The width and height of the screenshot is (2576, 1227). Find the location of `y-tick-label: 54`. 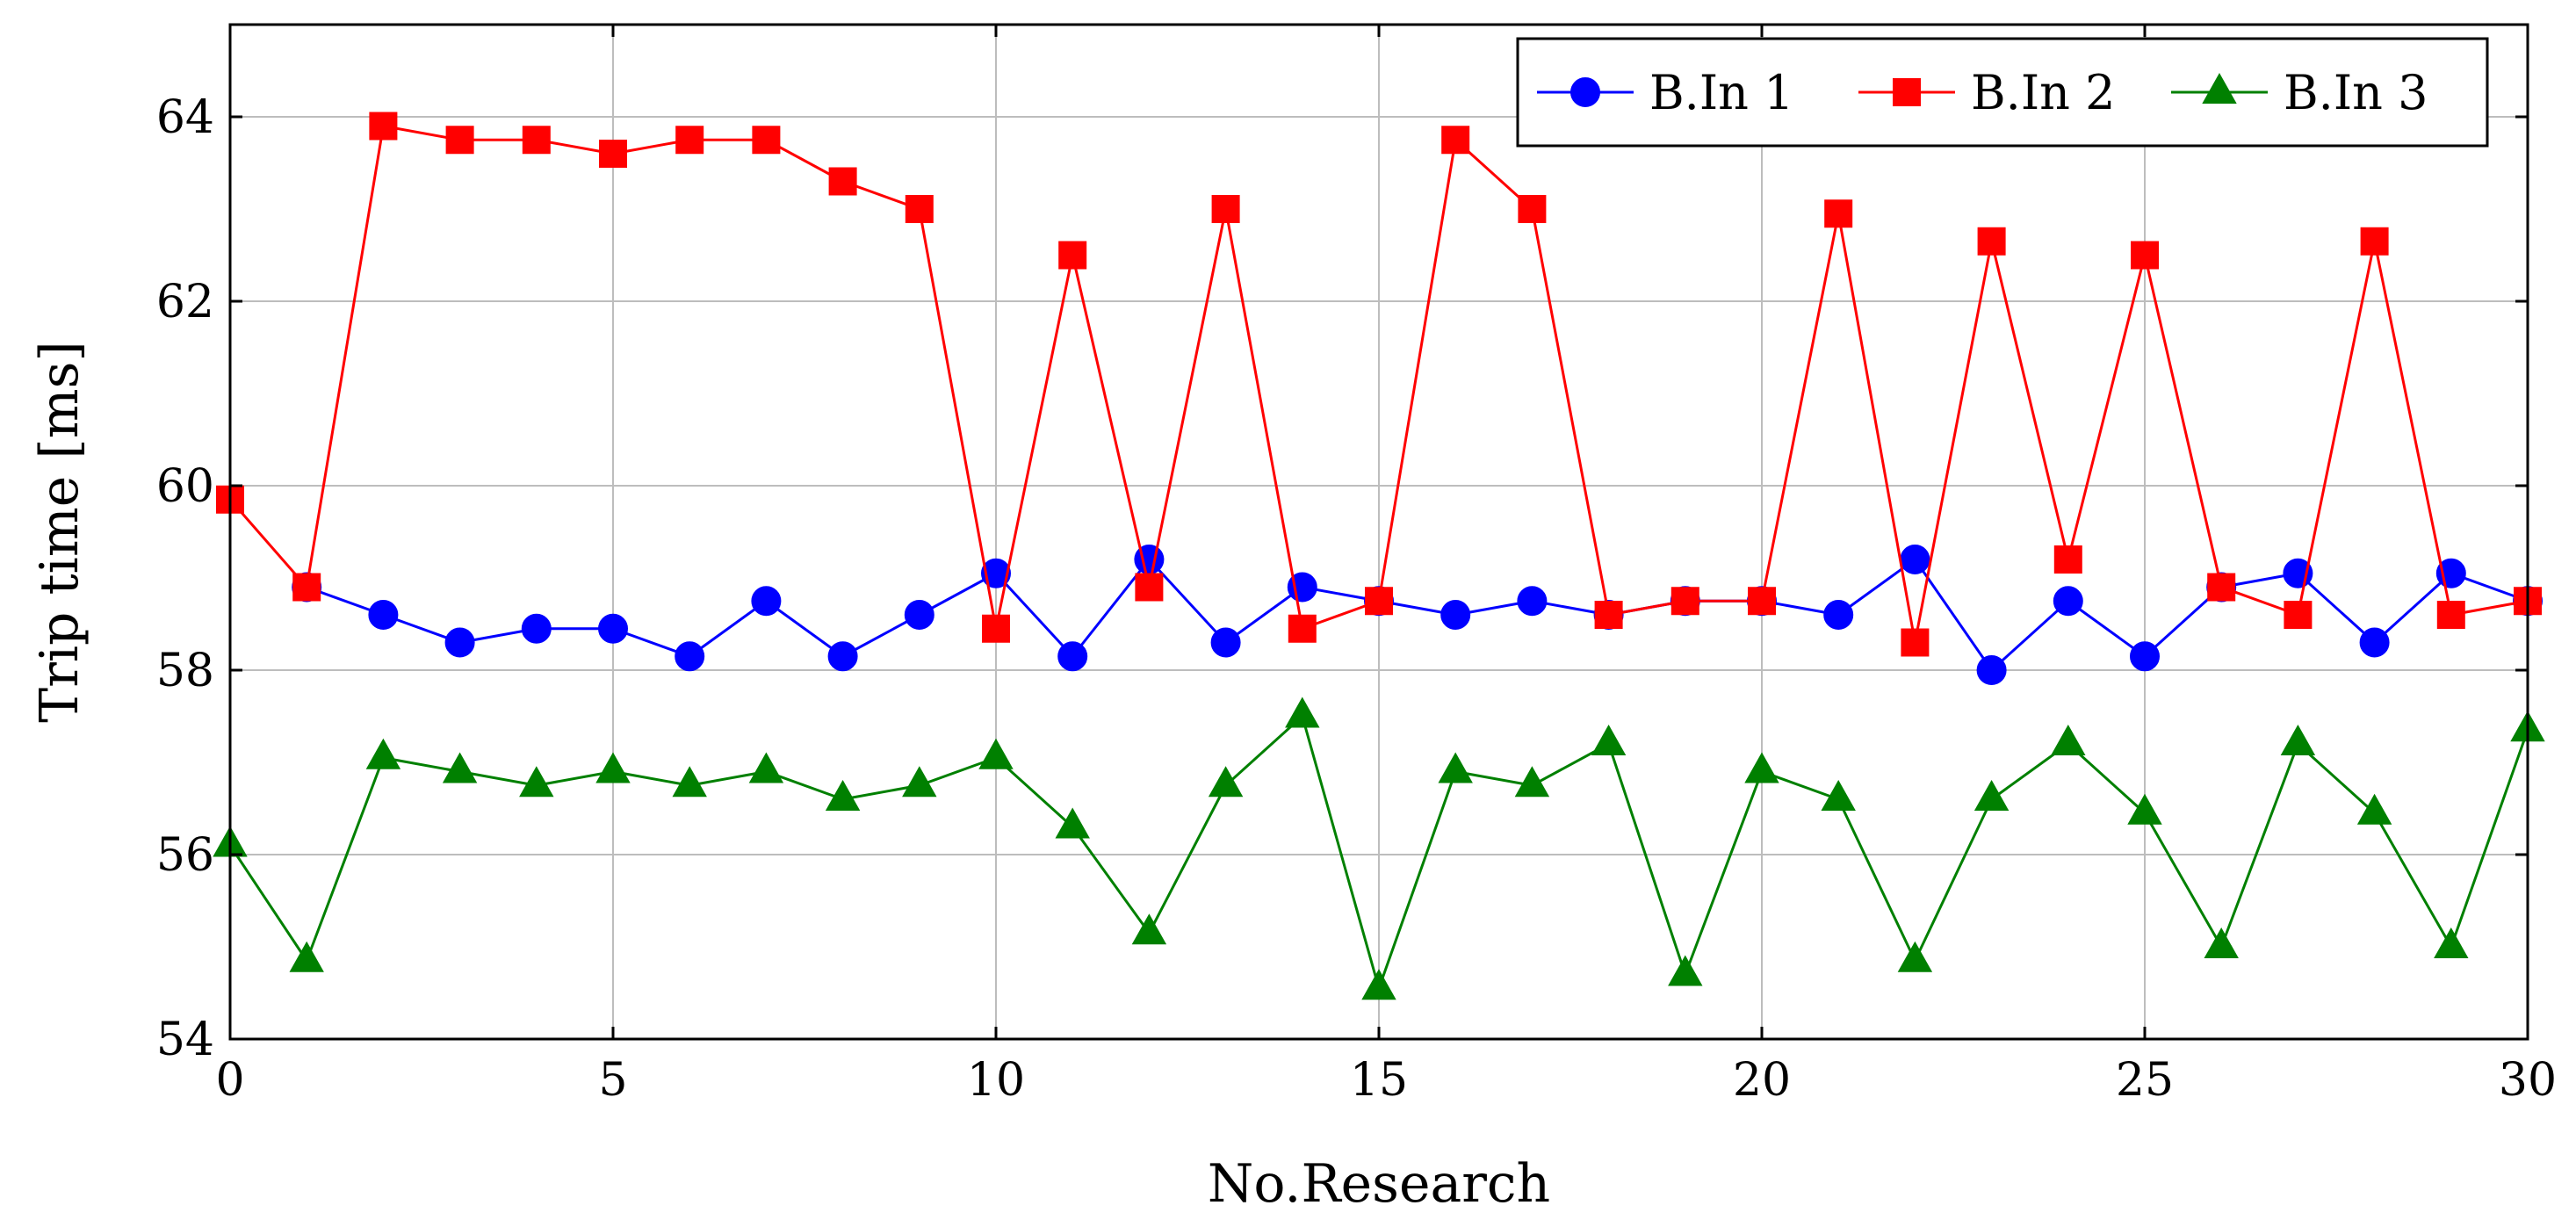

y-tick-label: 54 is located at coordinates (185, 1040).